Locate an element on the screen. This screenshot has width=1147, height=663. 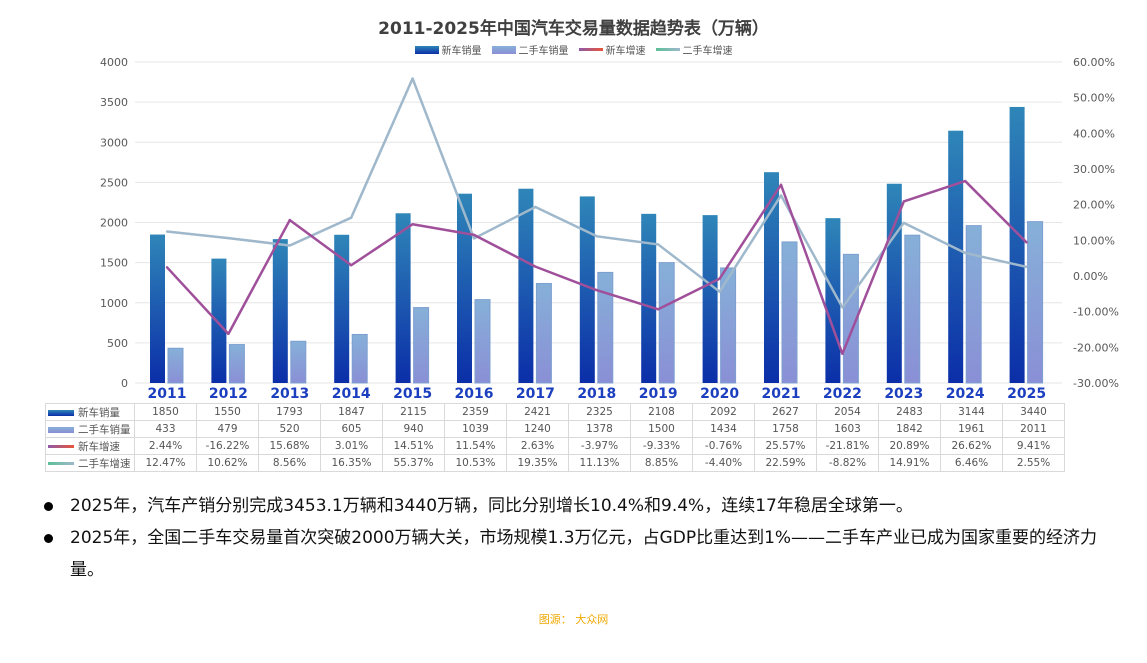
bar-new-car-2022 is located at coordinates (833, 300).